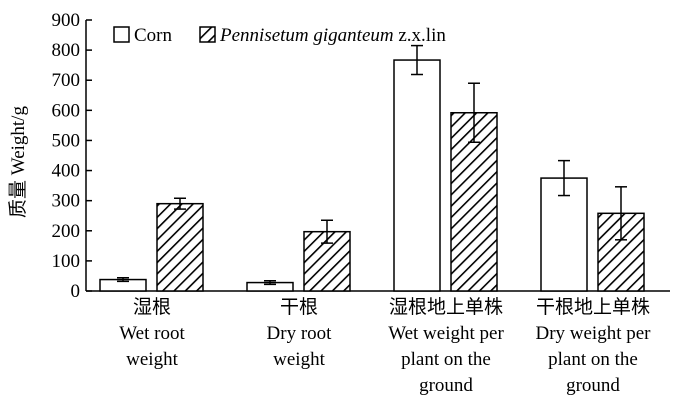 Image resolution: width=700 pixels, height=405 pixels. What do you see at coordinates (66, 80) in the screenshot?
I see `y-tick-label-700: 700` at bounding box center [66, 80].